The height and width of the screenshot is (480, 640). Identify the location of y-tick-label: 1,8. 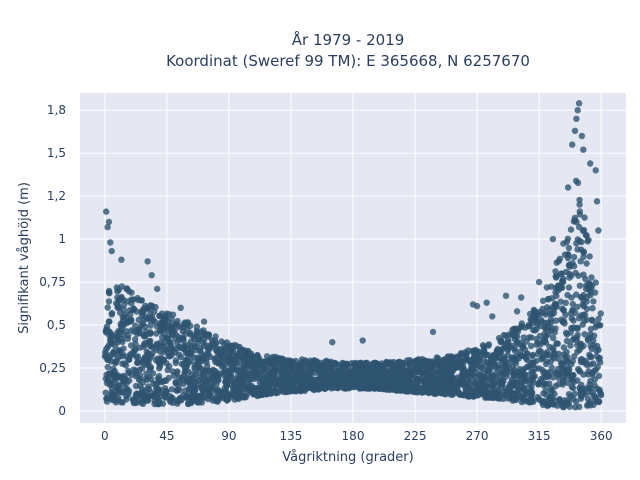
(56, 110).